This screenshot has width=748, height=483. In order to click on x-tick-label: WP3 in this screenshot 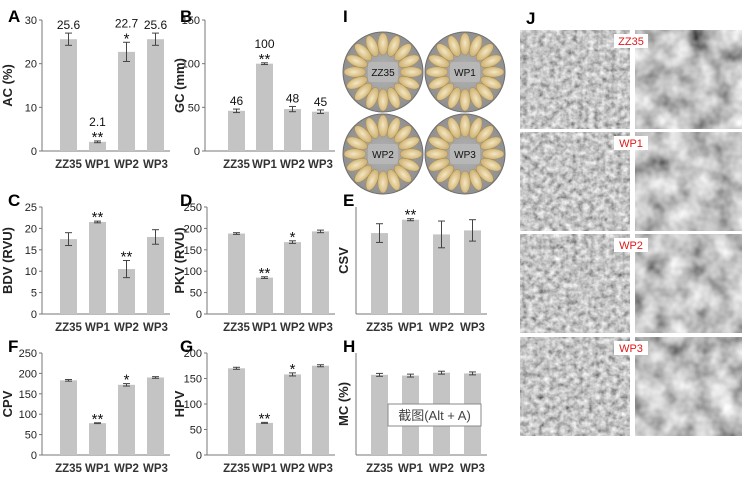, I will do `click(320, 165)`.